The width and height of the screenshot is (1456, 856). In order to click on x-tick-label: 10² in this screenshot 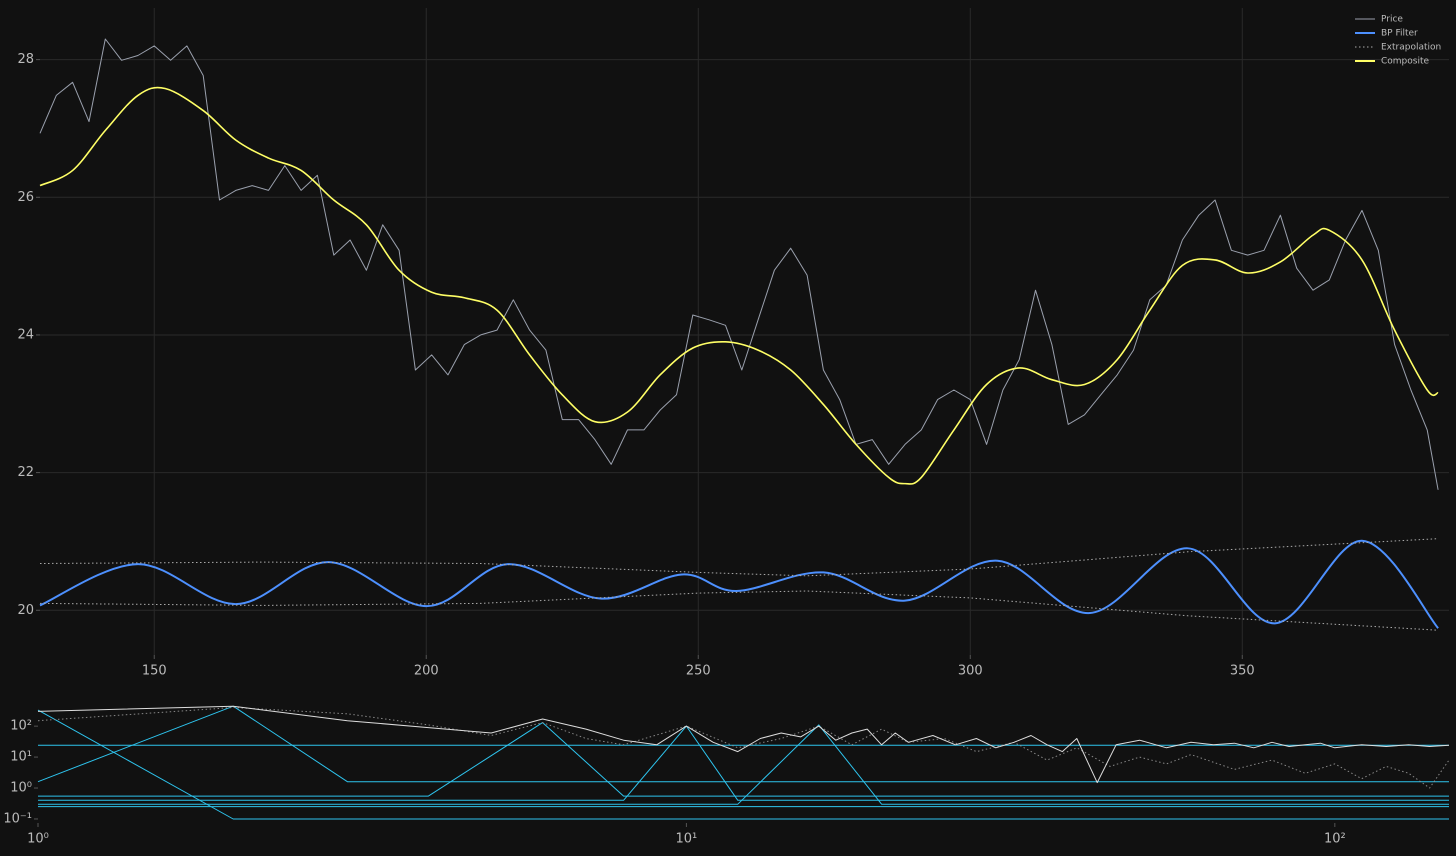, I will do `click(1335, 839)`.